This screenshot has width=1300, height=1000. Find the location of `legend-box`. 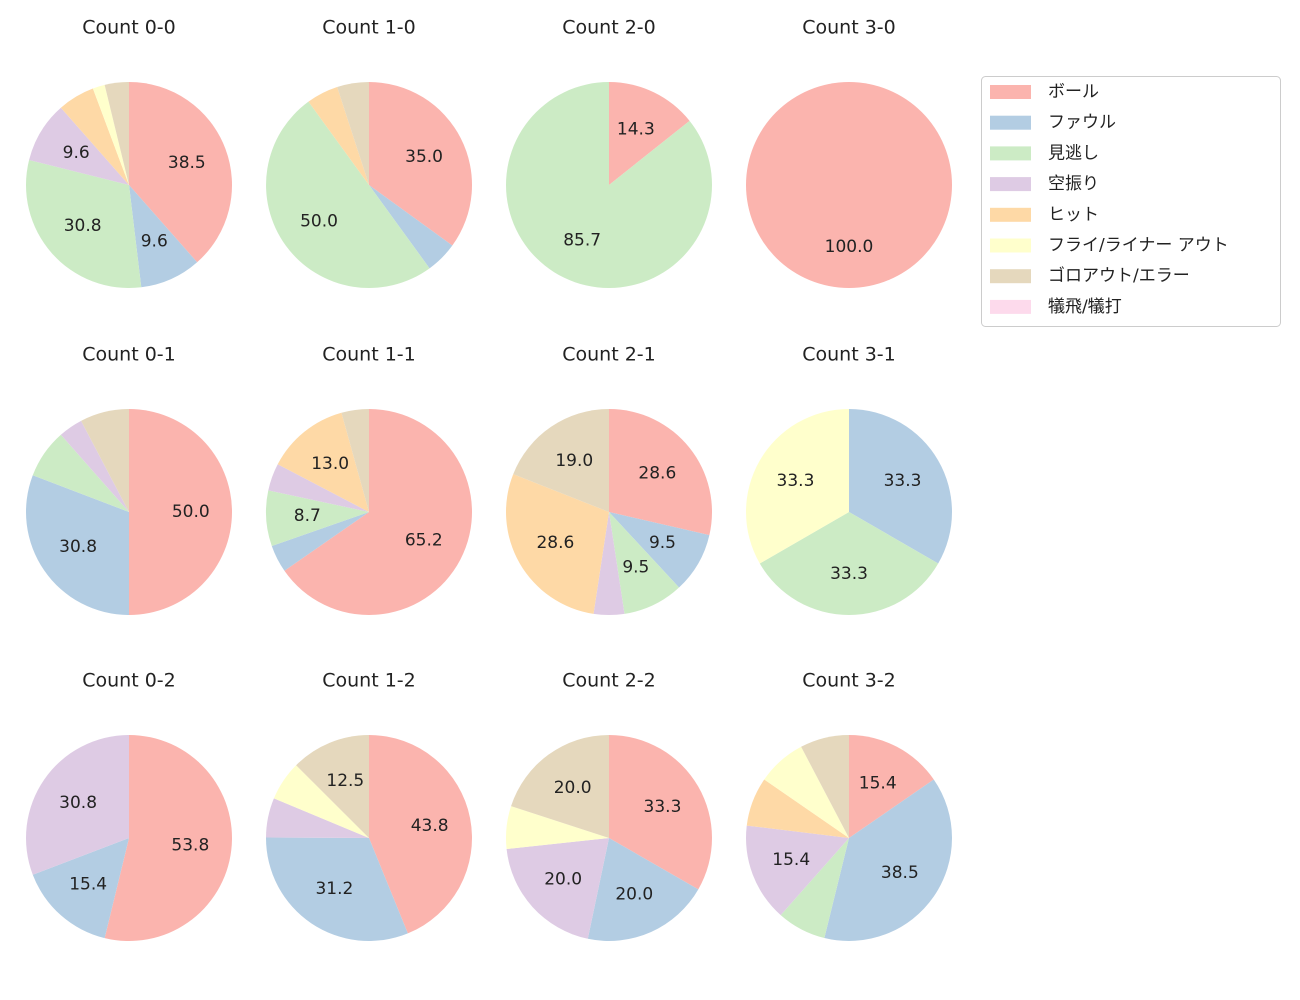

legend-box is located at coordinates (1131, 201).